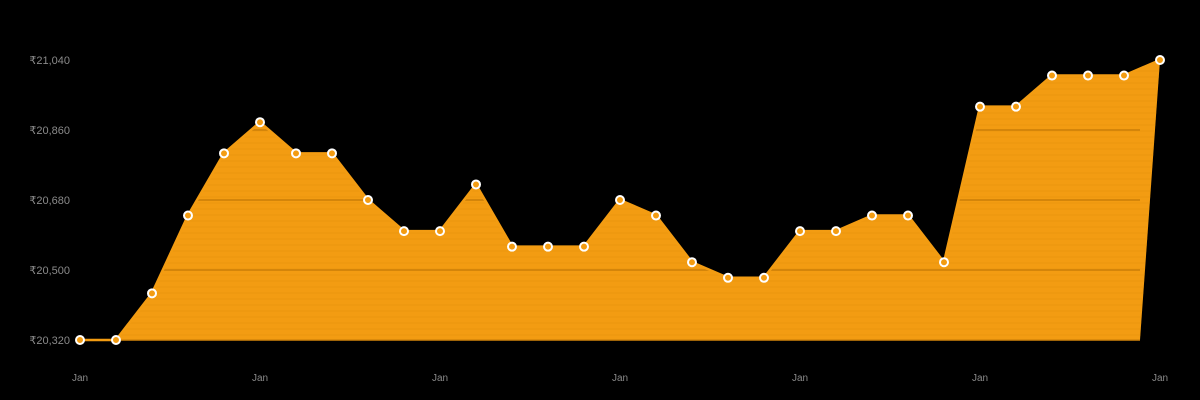  I want to click on x-axis: Jan Jan Jan Jan Jan Jan Jan, so click(620, 378).